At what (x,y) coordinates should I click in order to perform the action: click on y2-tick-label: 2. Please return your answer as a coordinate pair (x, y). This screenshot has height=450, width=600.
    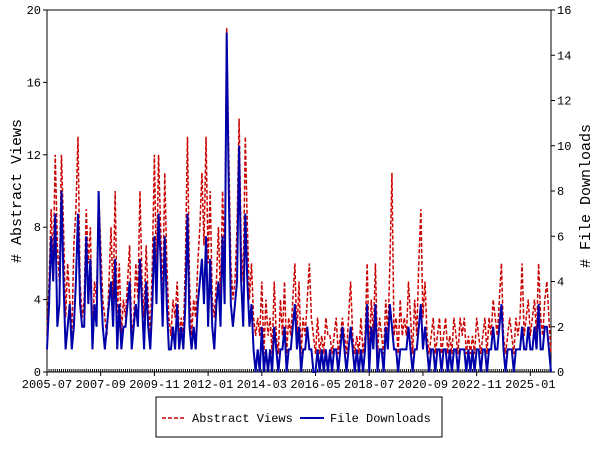
    Looking at the image, I should click on (560, 328).